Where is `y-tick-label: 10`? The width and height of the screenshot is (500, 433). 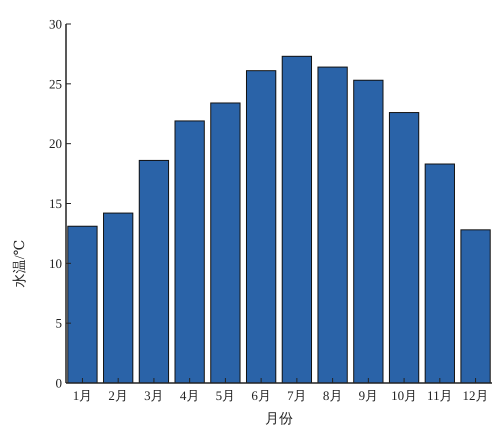 y-tick-label: 10 is located at coordinates (55, 263).